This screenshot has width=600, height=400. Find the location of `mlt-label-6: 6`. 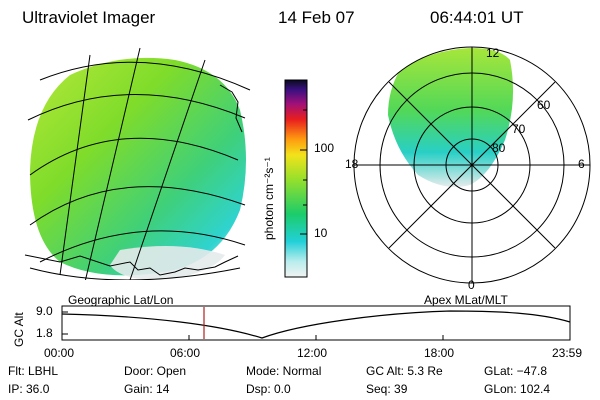

mlt-label-6: 6 is located at coordinates (581, 164).